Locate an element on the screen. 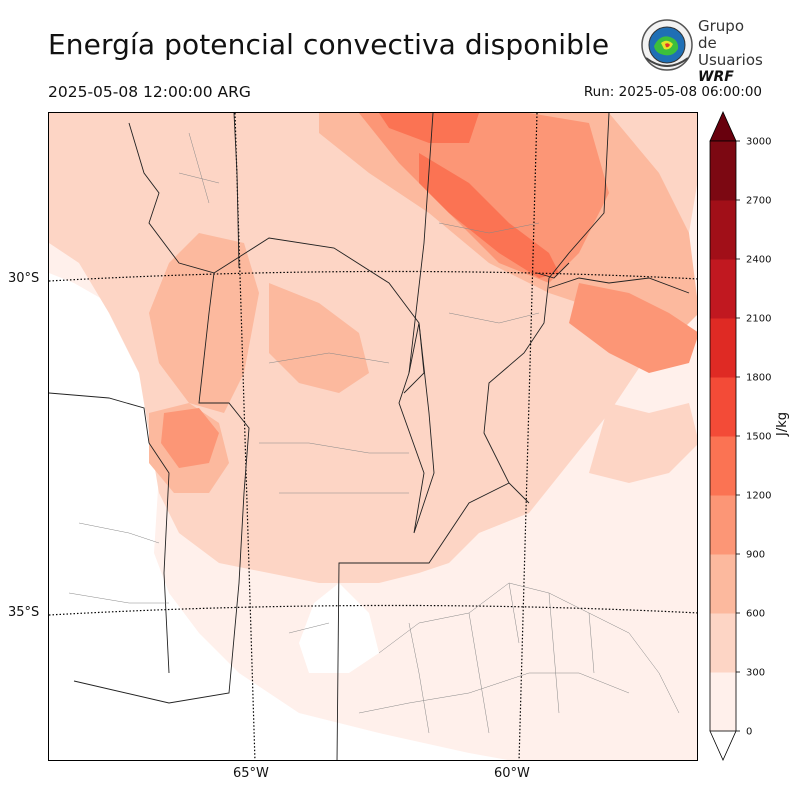 Image resolution: width=800 pixels, height=800 pixels. logo-emblem-icon is located at coordinates (667, 45).